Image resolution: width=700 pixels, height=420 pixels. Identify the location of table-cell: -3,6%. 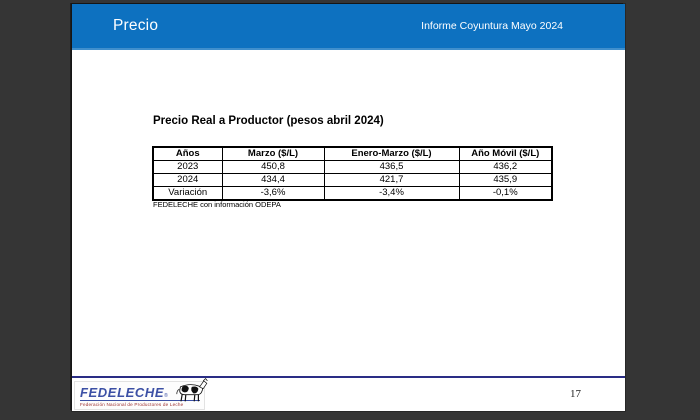
(273, 193).